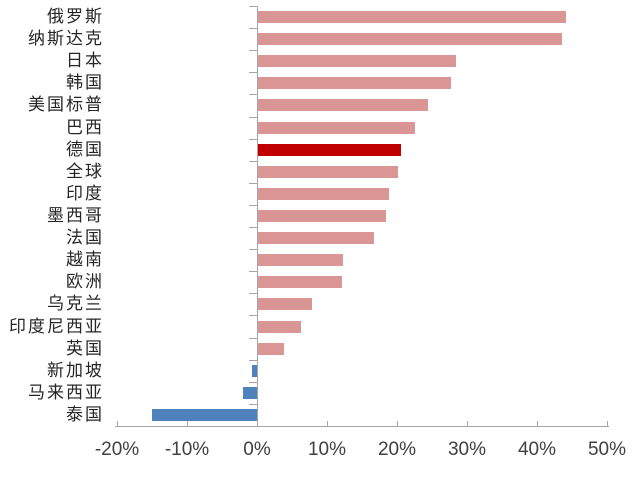 Image resolution: width=640 pixels, height=481 pixels. What do you see at coordinates (409, 39) in the screenshot?
I see `bar-纳斯达克` at bounding box center [409, 39].